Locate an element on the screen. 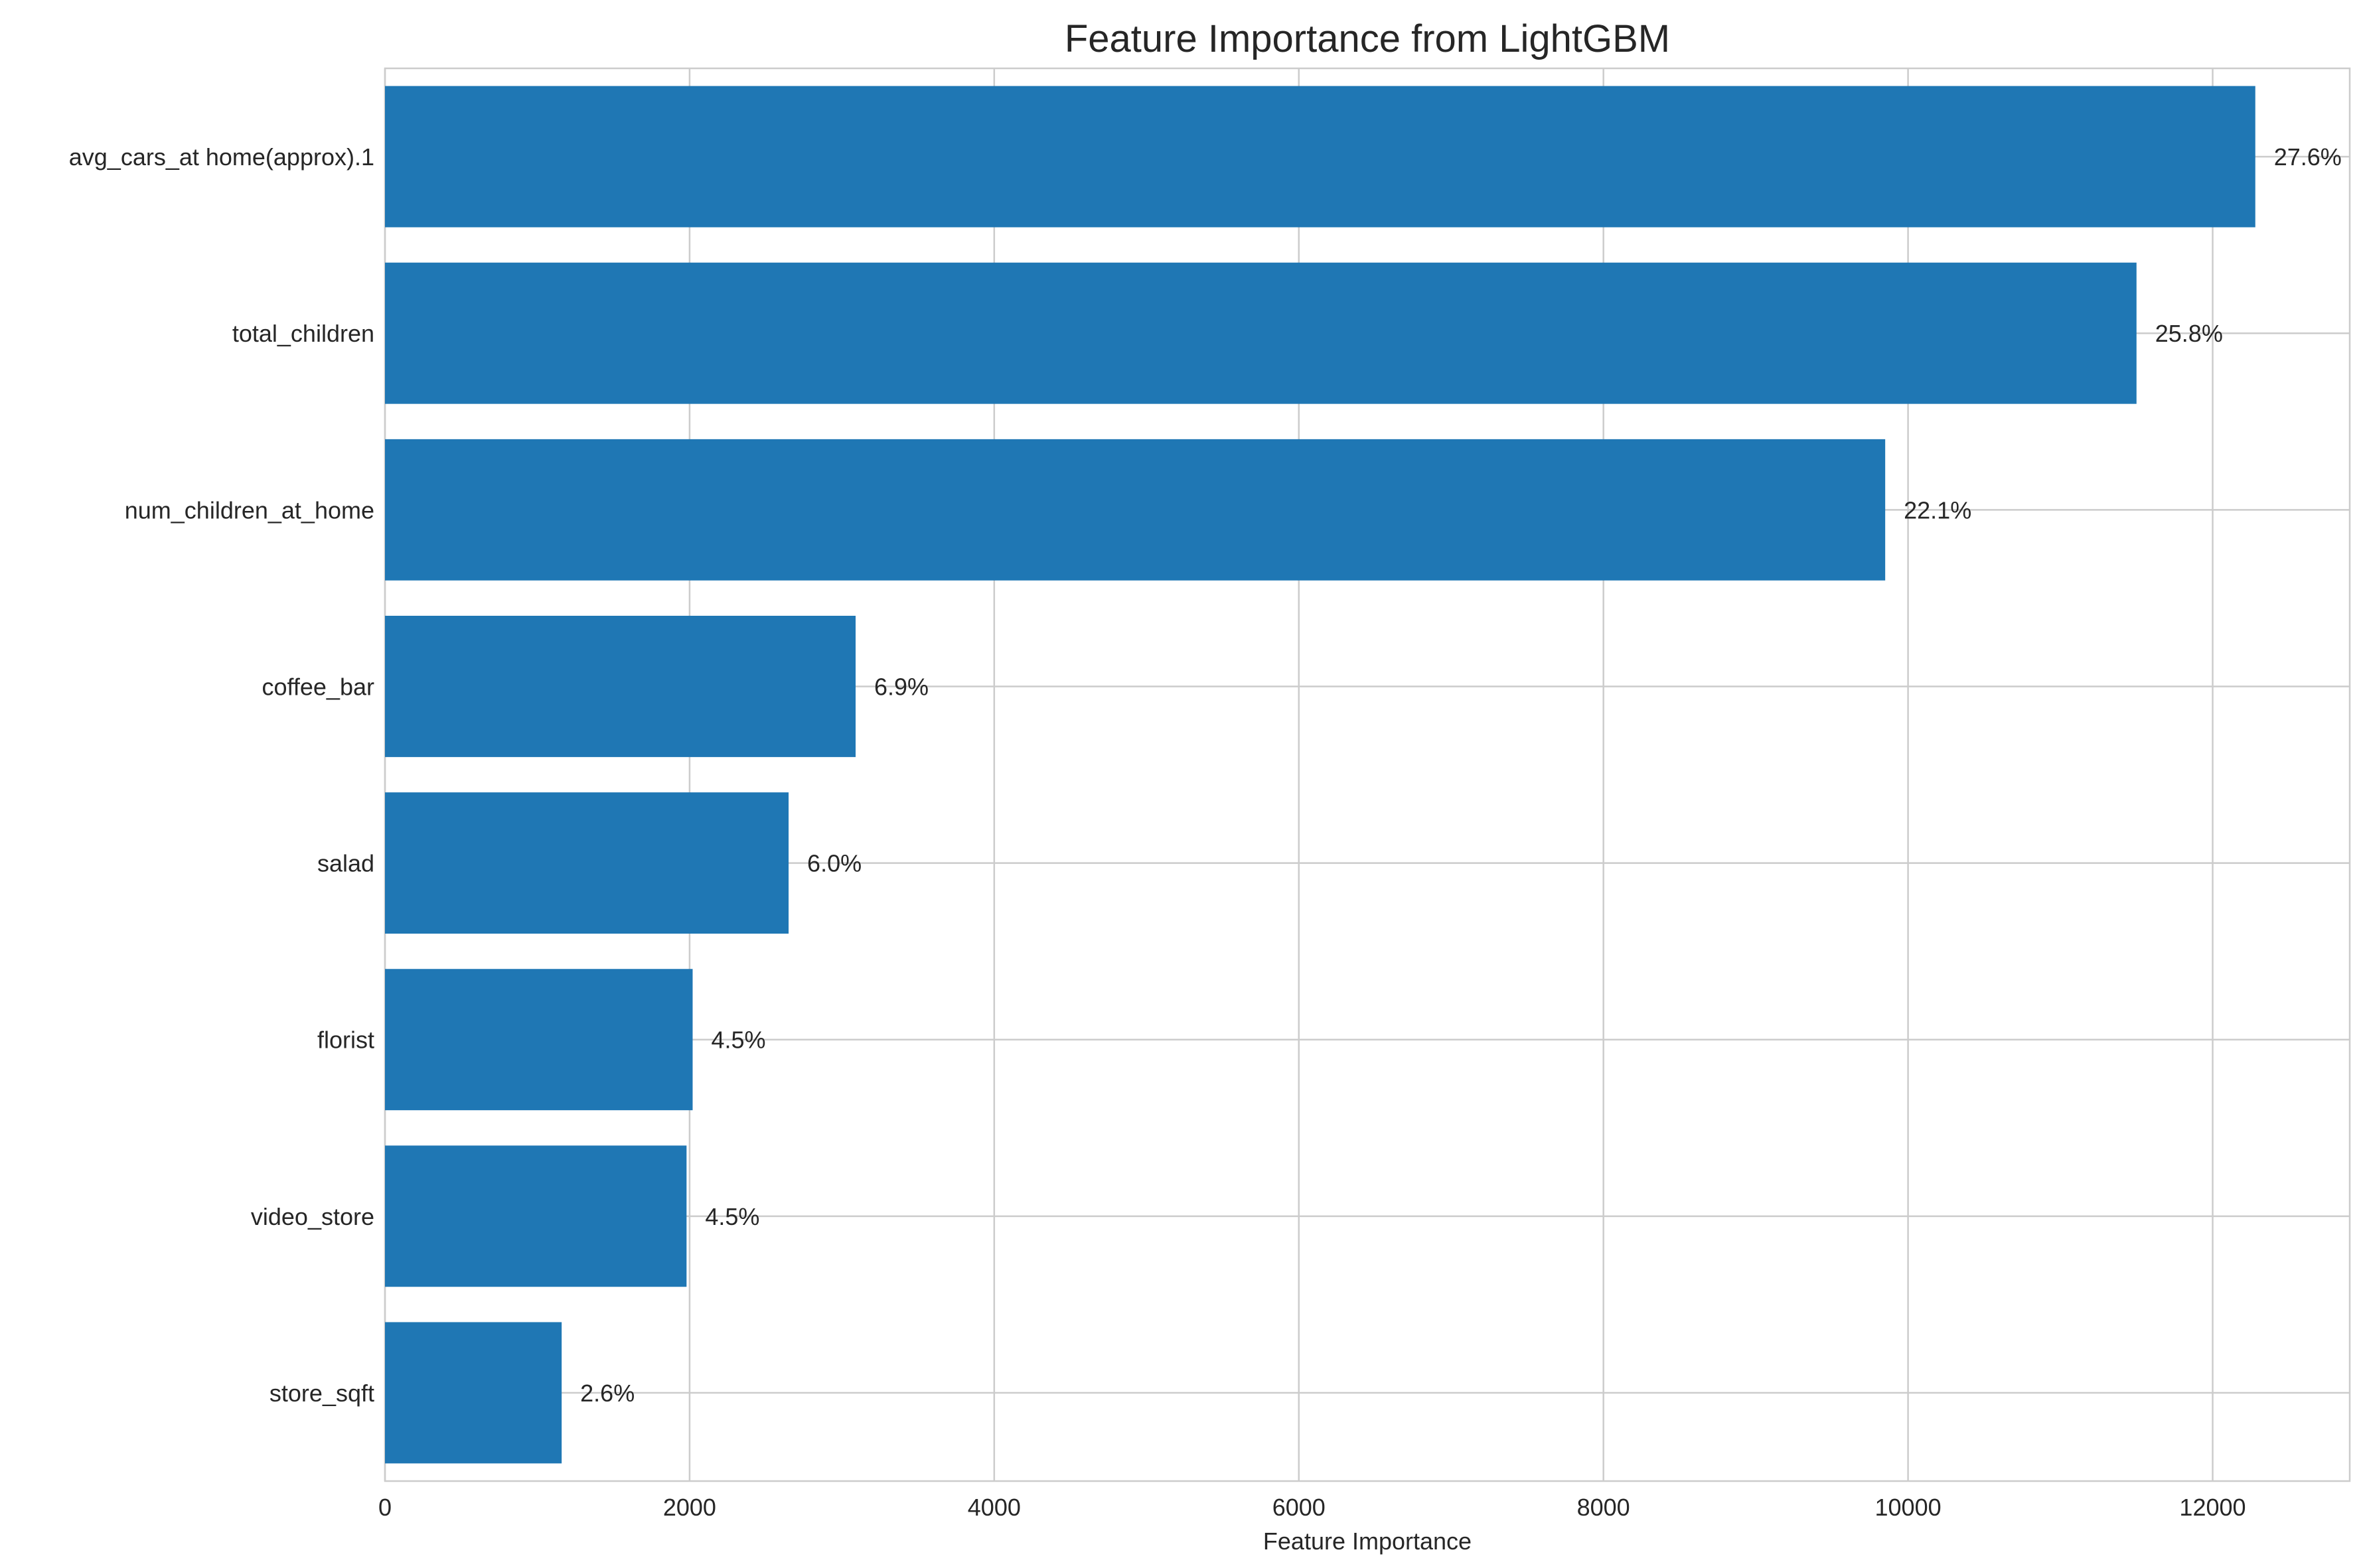 The width and height of the screenshot is (2365, 1568). bar-value-label: 6.0% is located at coordinates (834, 863).